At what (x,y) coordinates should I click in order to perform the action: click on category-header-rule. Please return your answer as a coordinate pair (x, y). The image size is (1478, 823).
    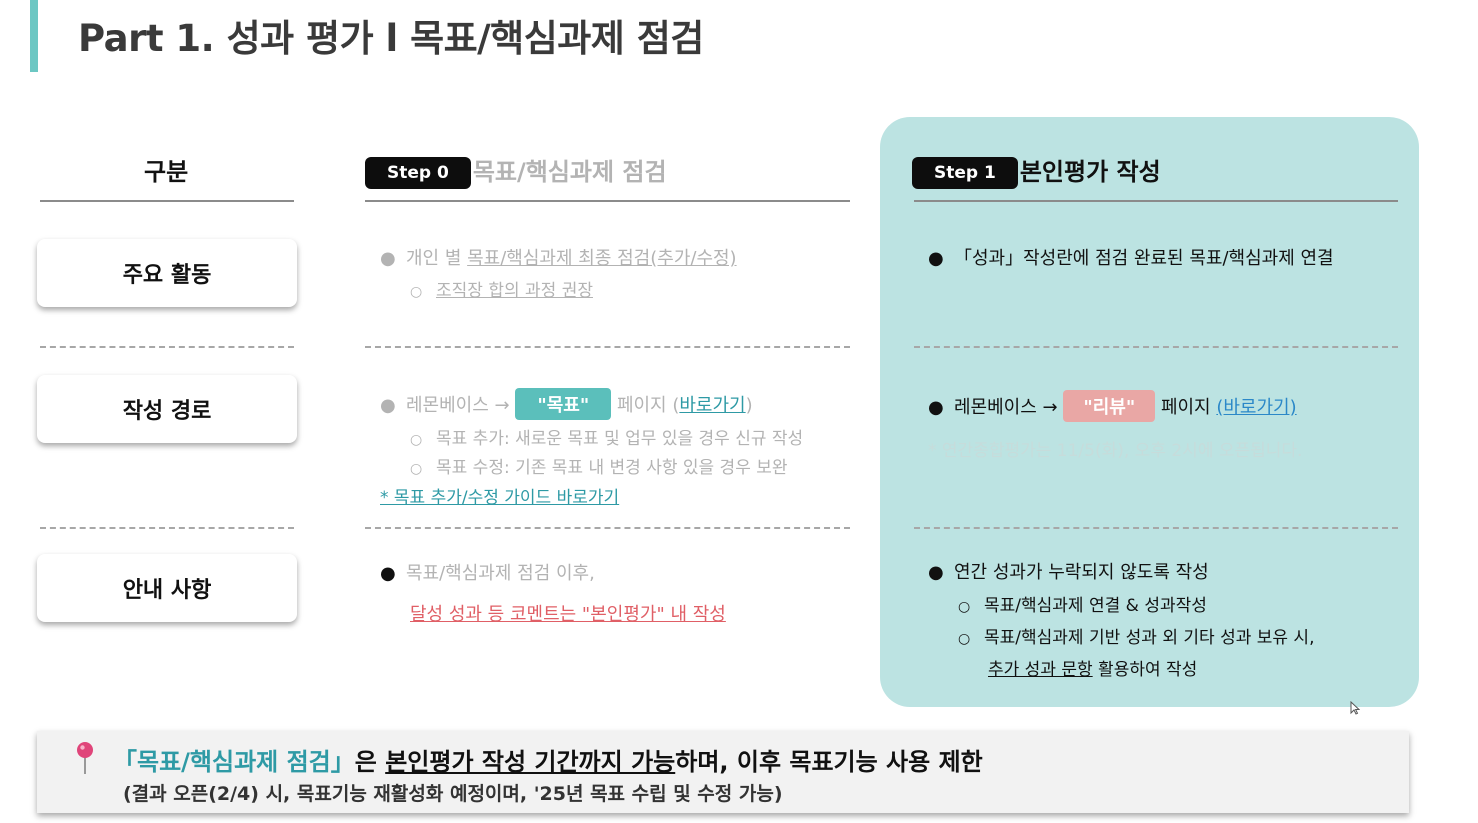
    Looking at the image, I should click on (167, 201).